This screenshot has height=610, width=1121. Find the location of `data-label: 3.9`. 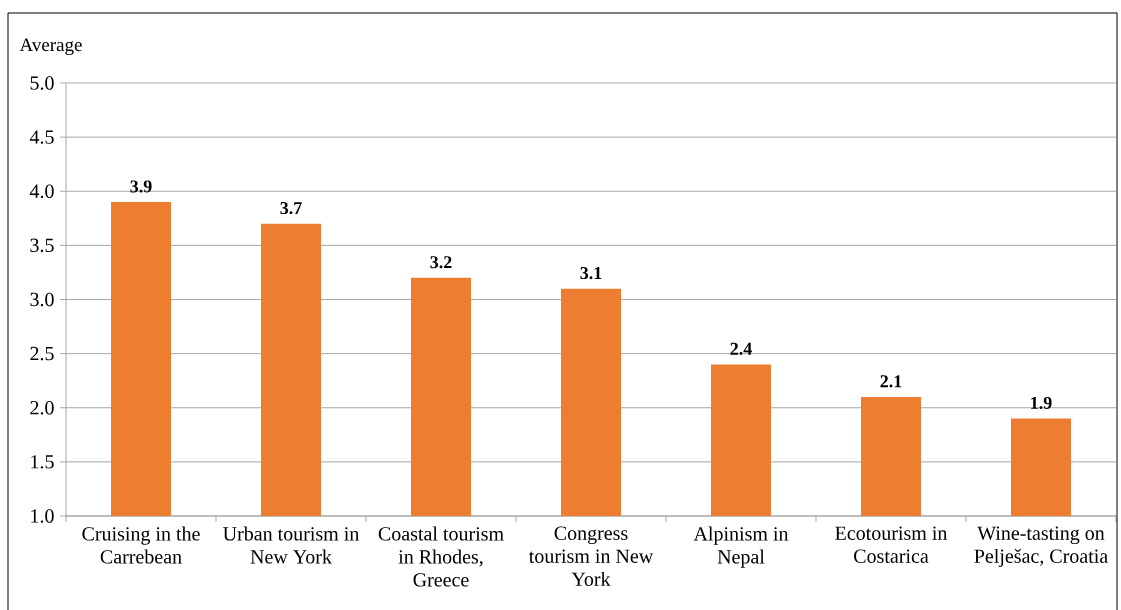

data-label: 3.9 is located at coordinates (141, 186).